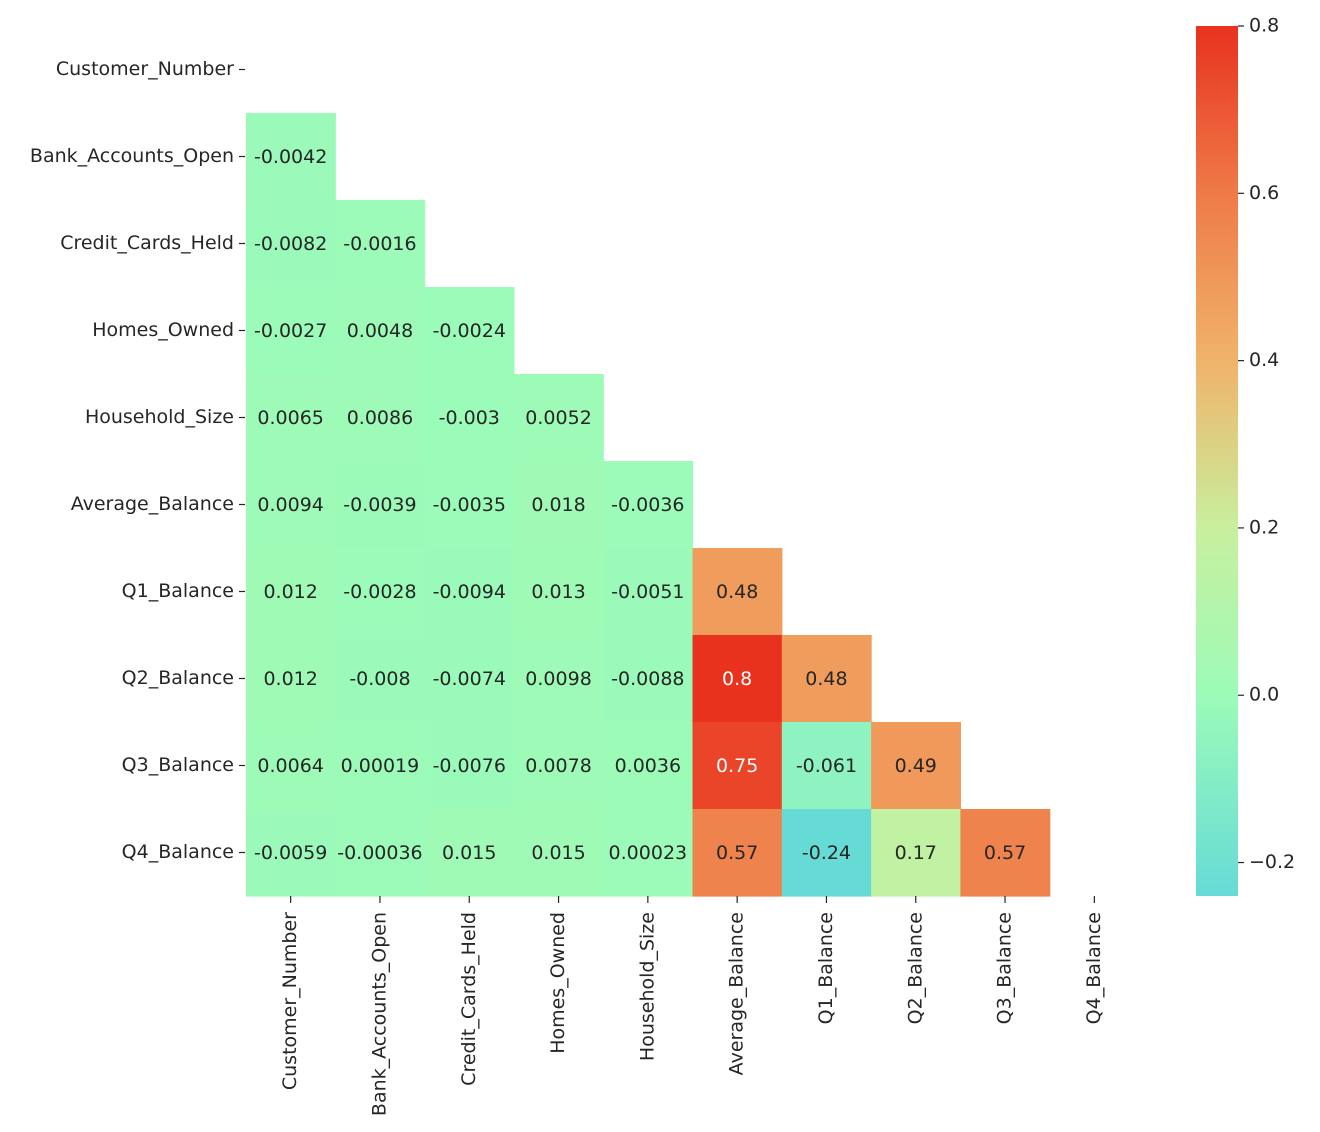 The height and width of the screenshot is (1132, 1320). Describe the element at coordinates (1264, 26) in the screenshot. I see `colorbar-tick-label: 0.8` at that location.